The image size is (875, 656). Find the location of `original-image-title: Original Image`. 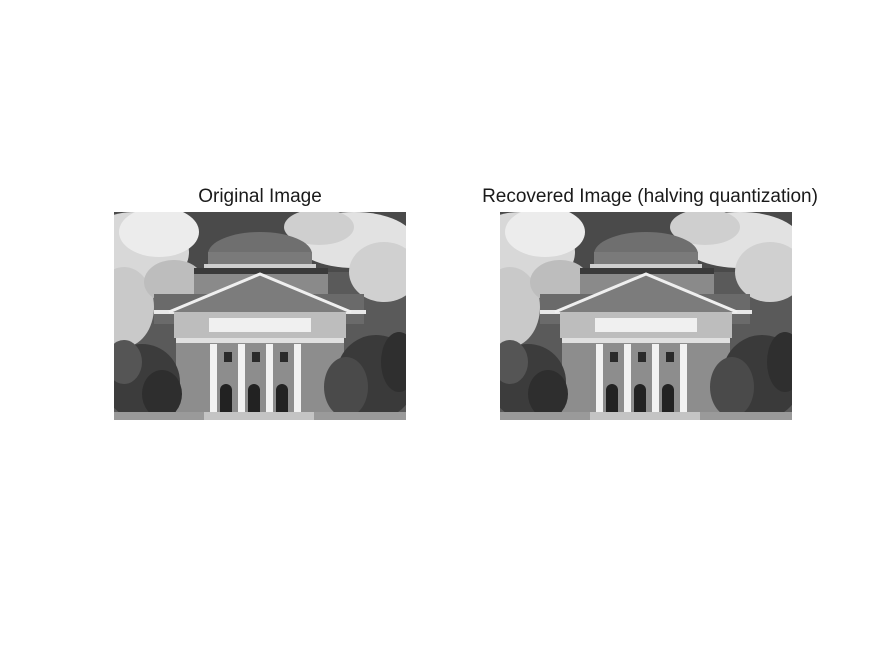

original-image-title: Original Image is located at coordinates (260, 196).